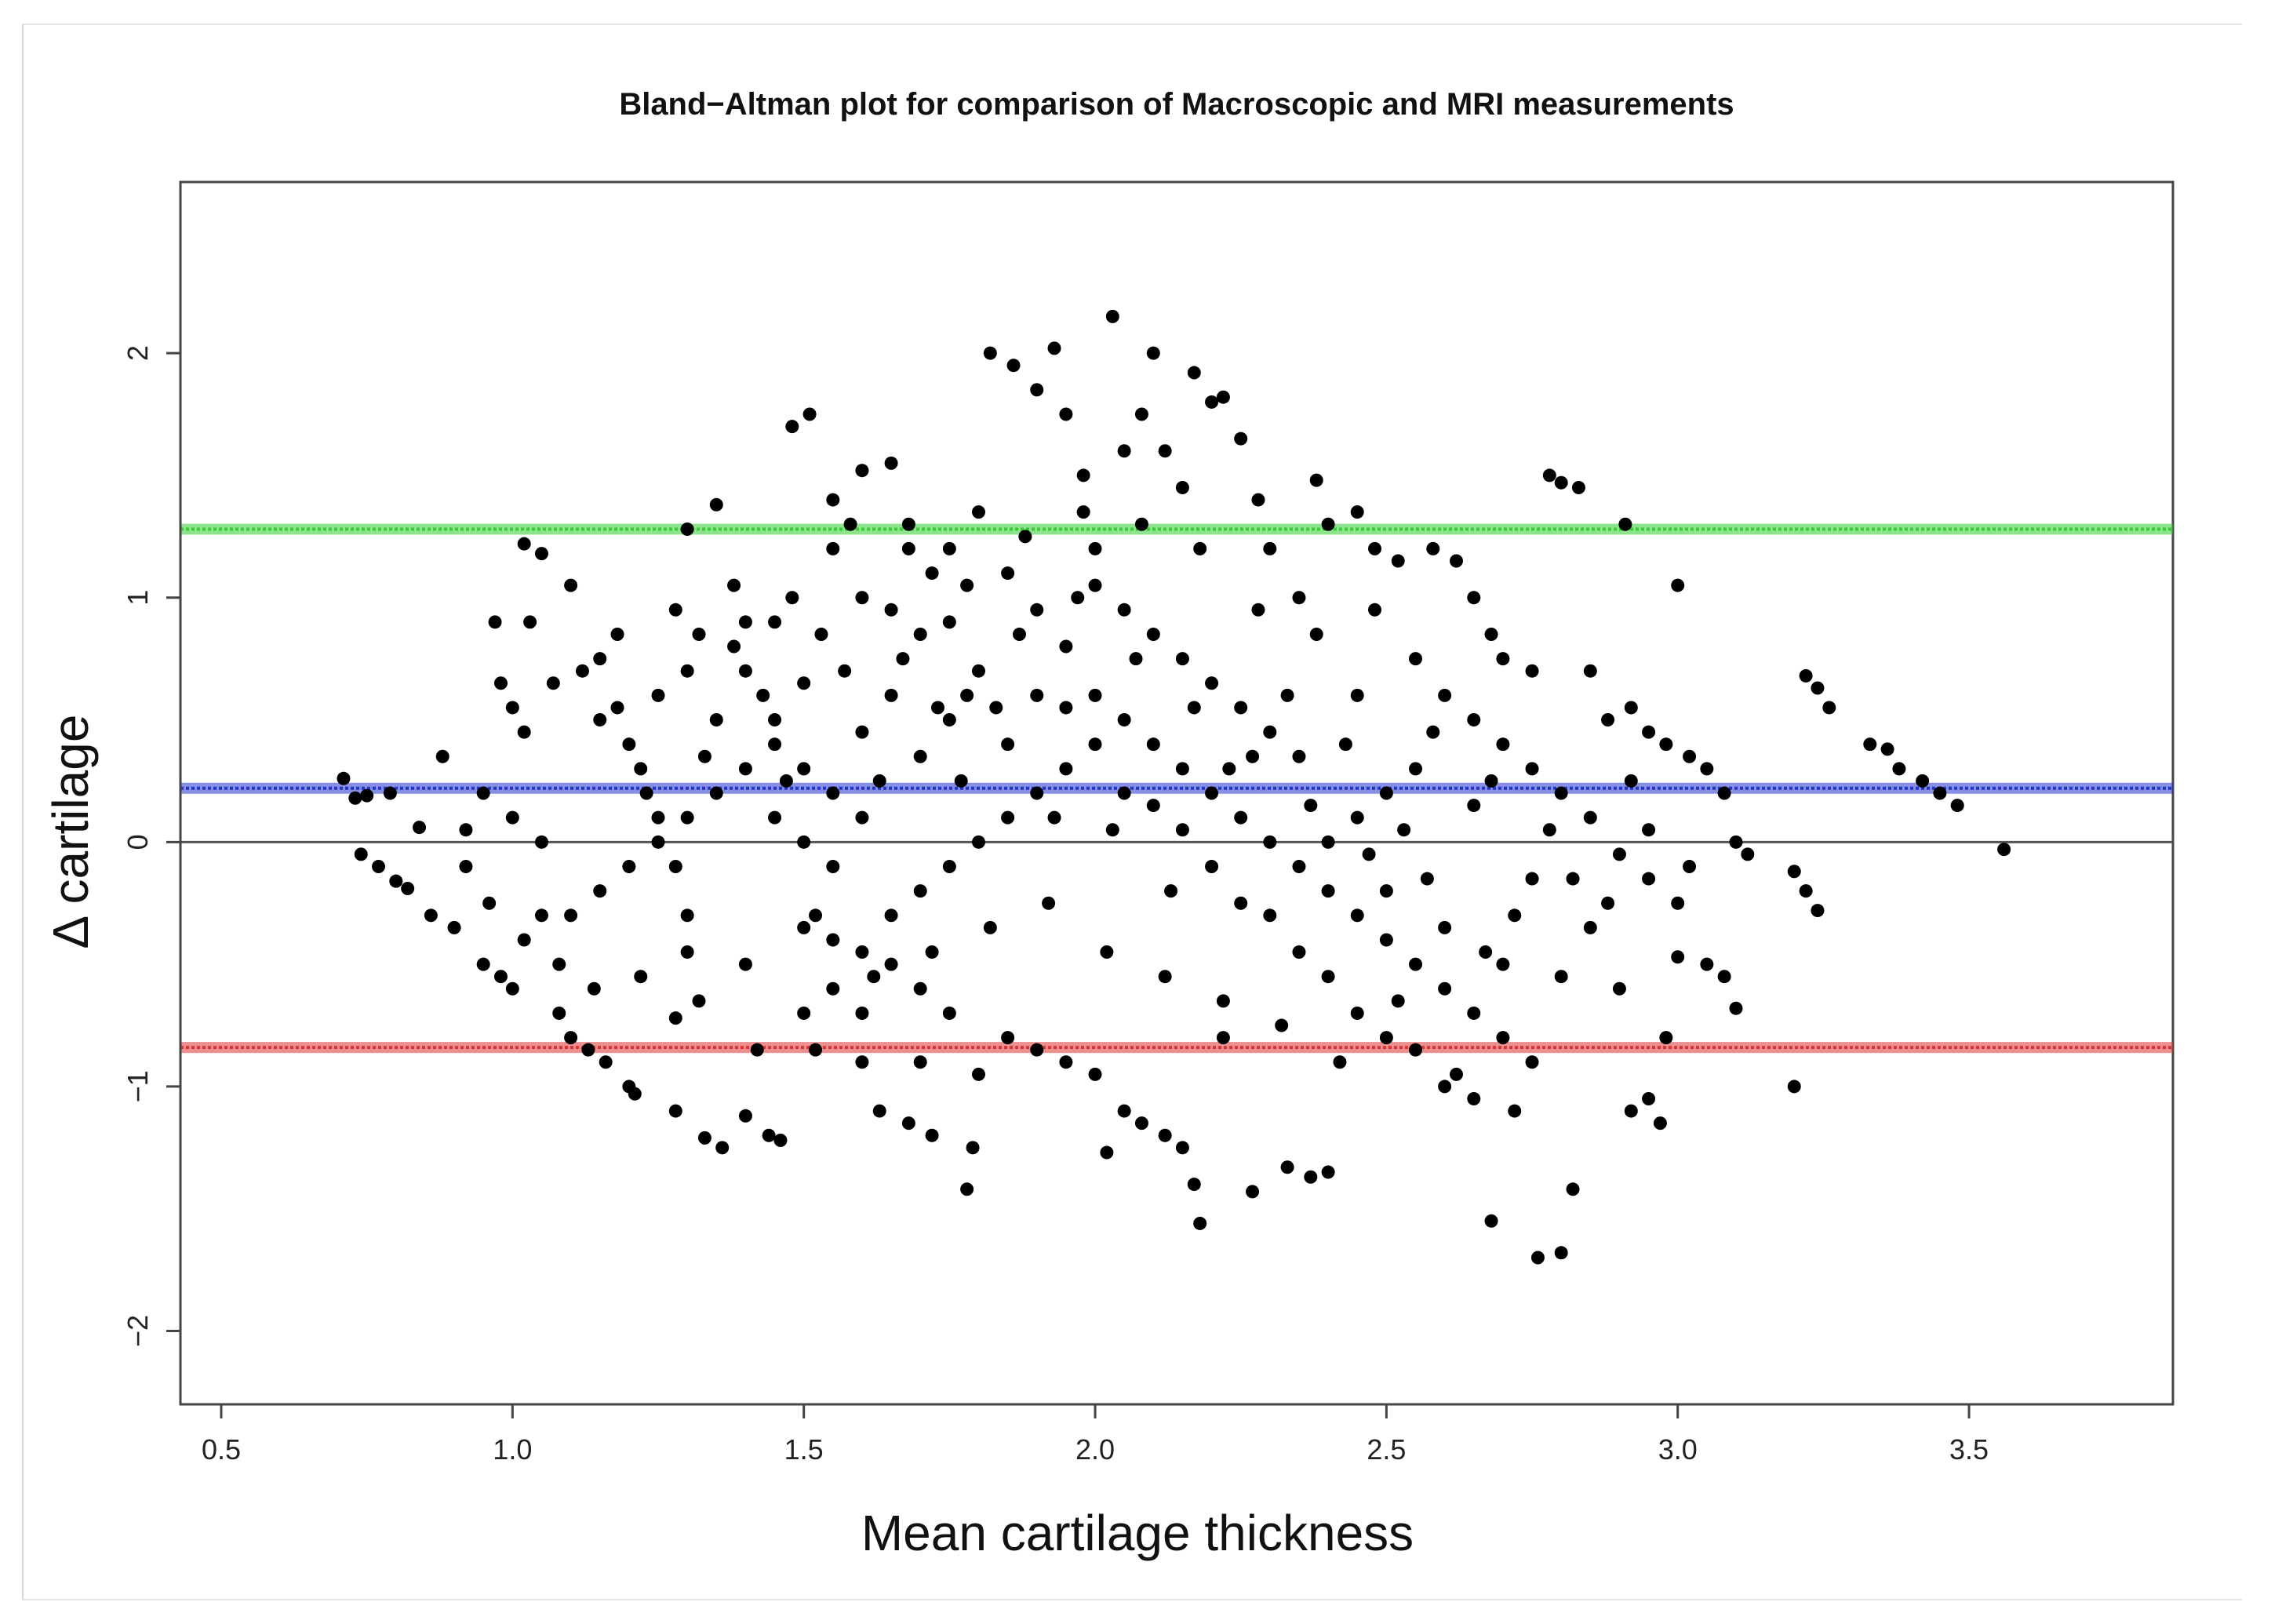  What do you see at coordinates (1969, 1449) in the screenshot?
I see `x-tick-label: 3.5` at bounding box center [1969, 1449].